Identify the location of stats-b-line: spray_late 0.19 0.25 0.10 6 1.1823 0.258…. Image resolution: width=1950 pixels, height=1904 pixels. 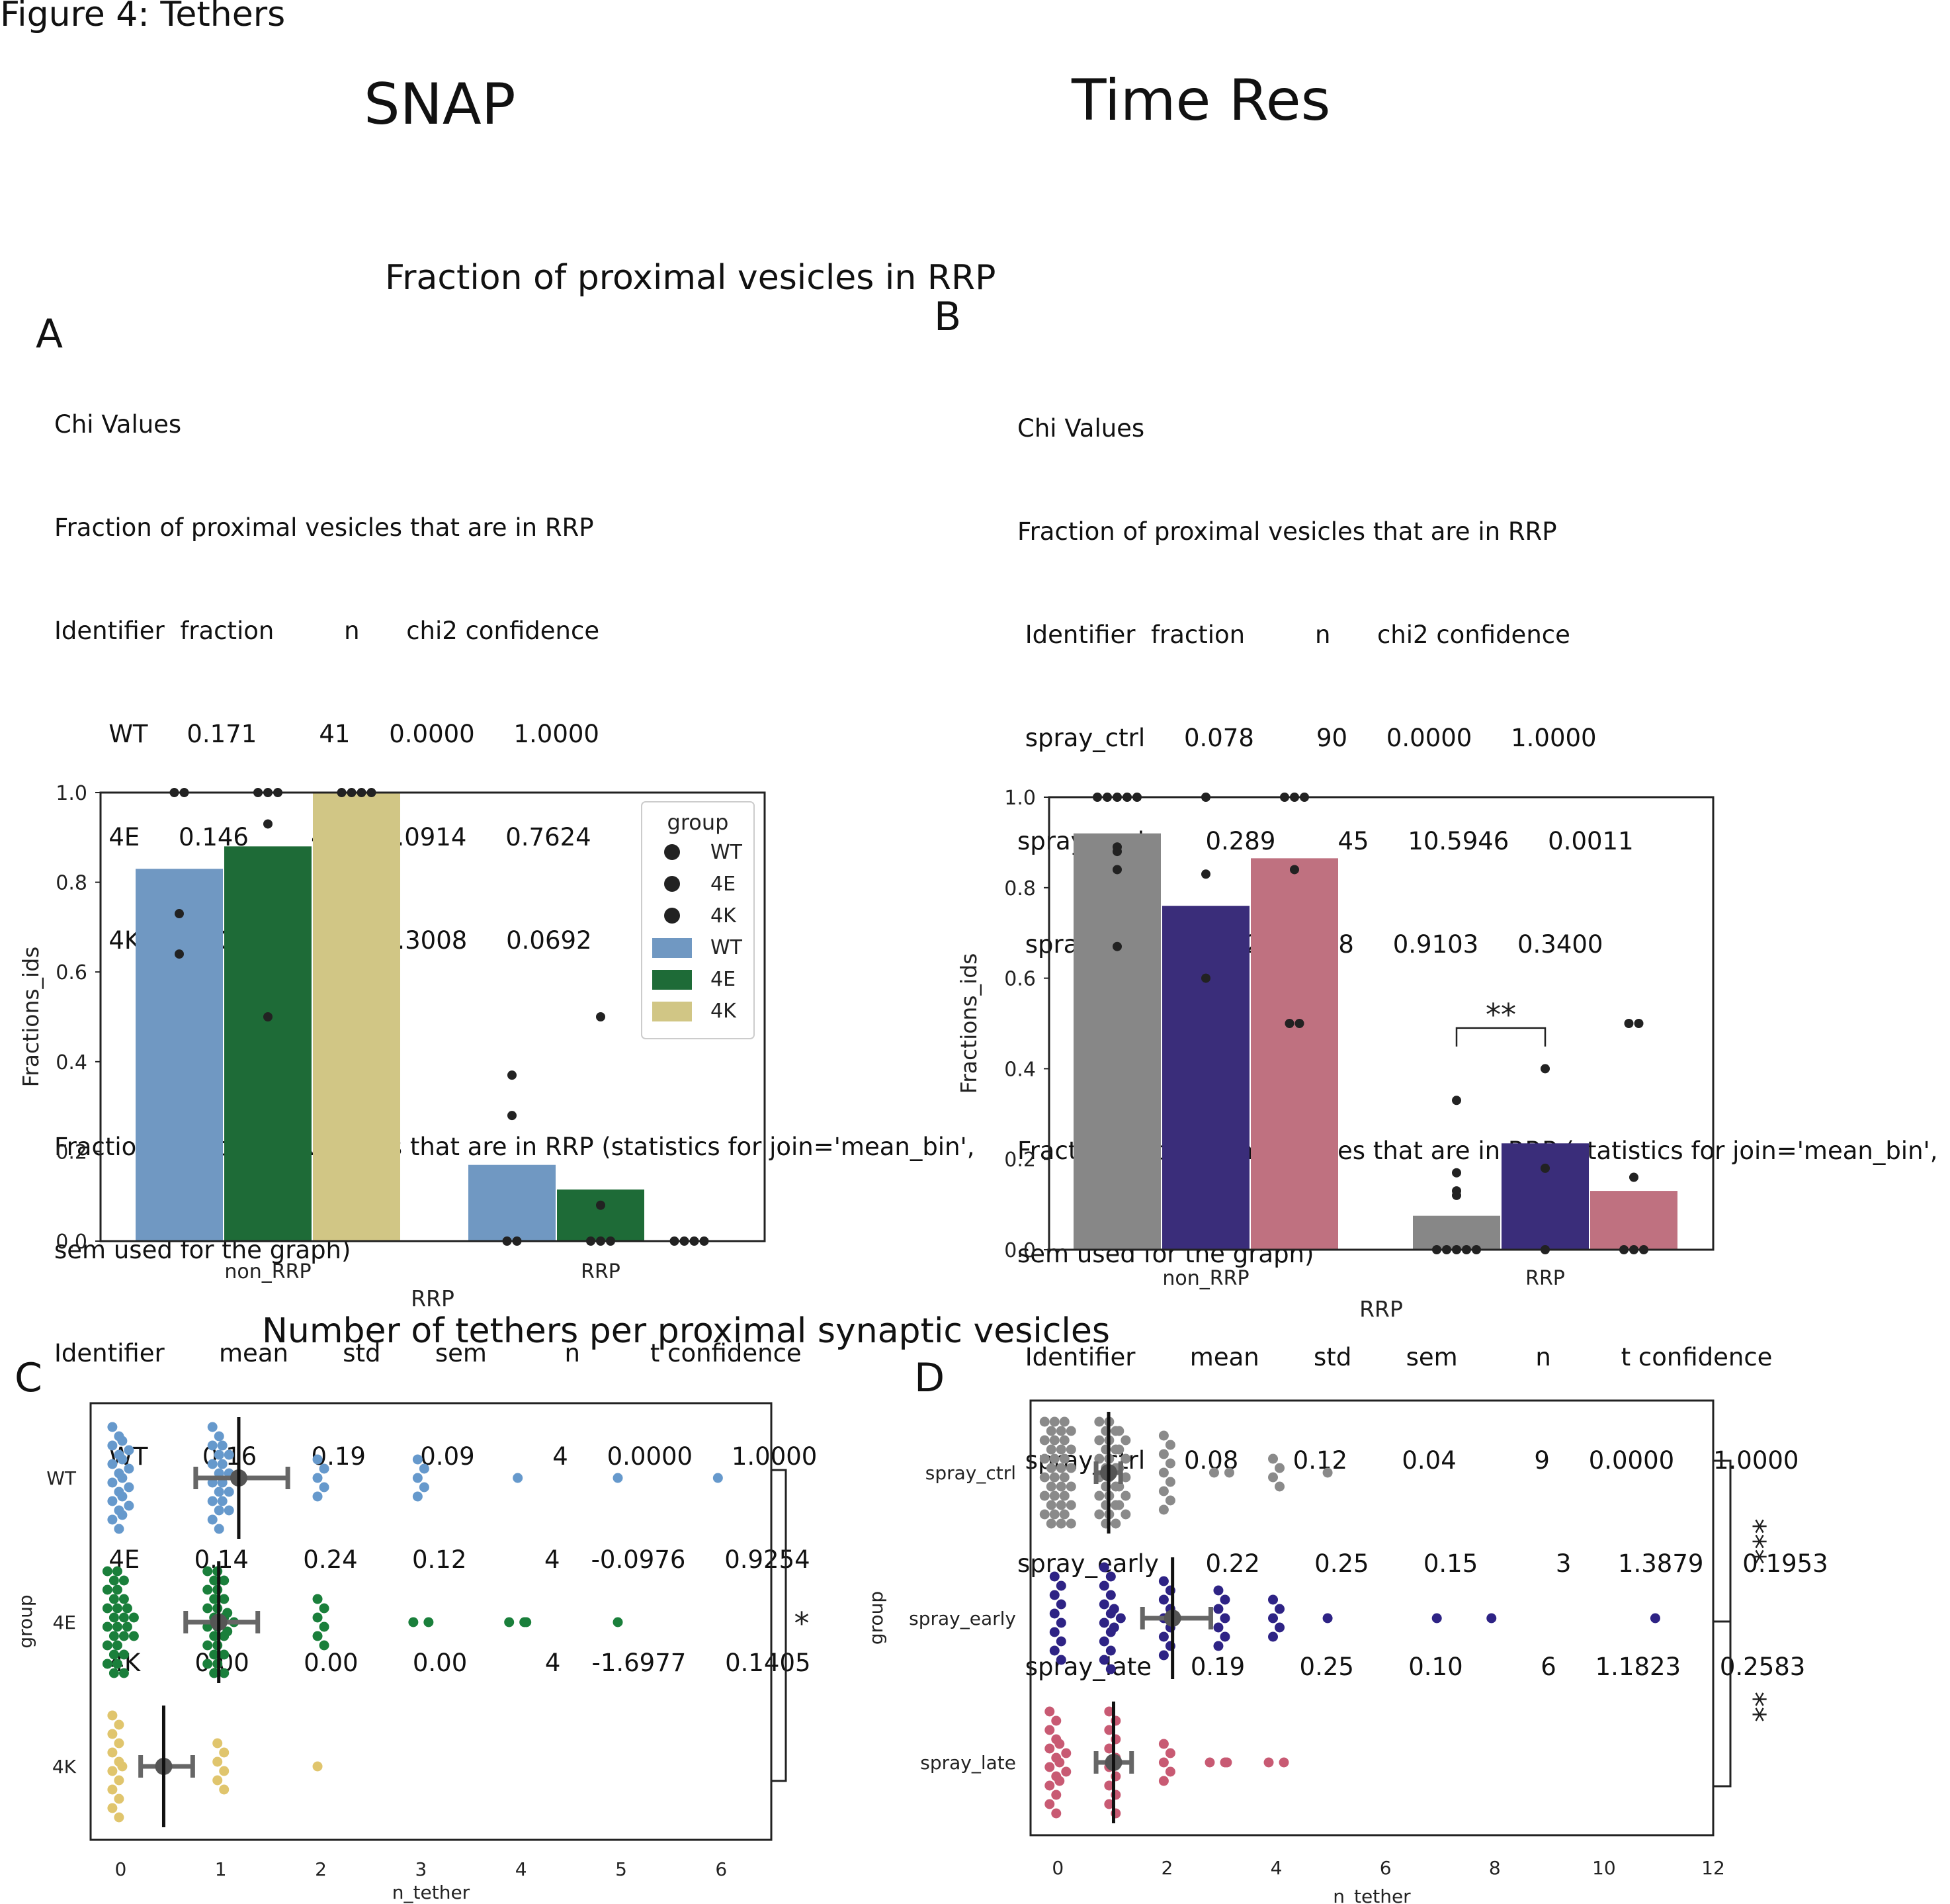
(1411, 1667).